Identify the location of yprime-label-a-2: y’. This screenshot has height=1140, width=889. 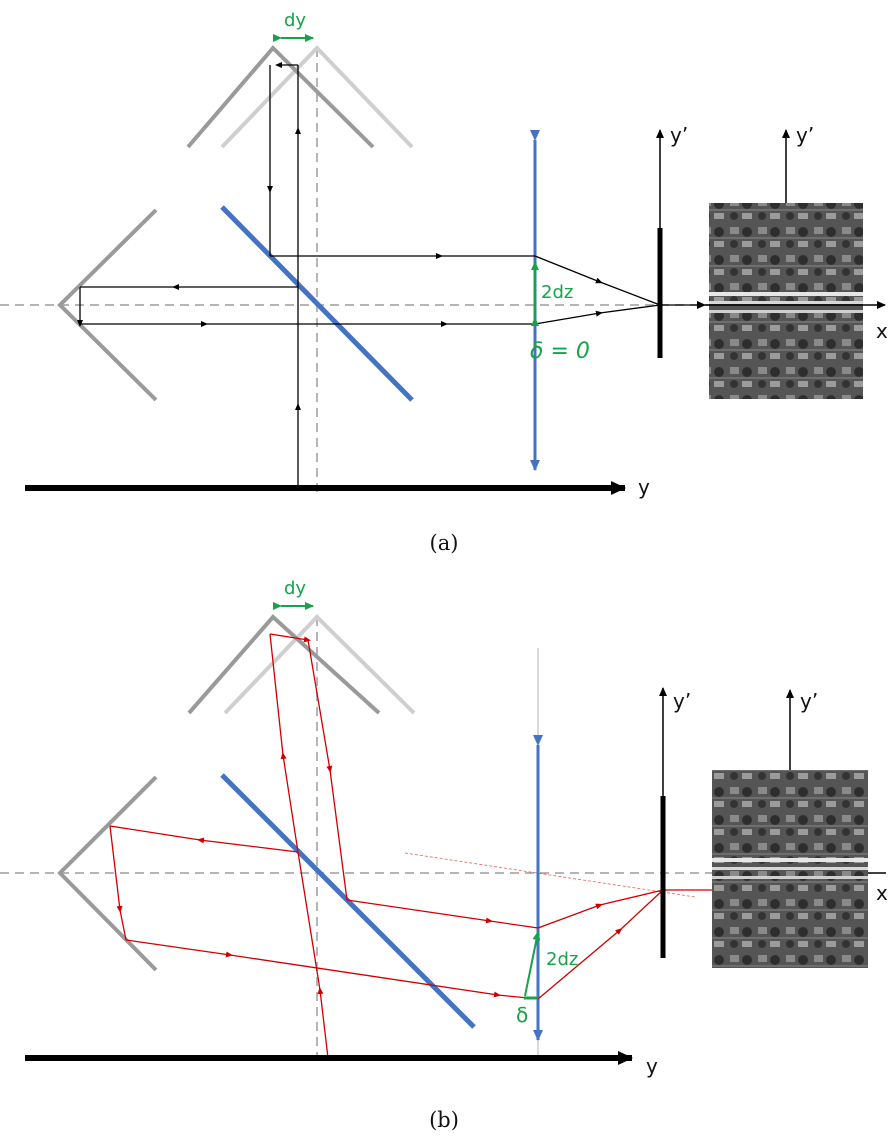
(805, 135).